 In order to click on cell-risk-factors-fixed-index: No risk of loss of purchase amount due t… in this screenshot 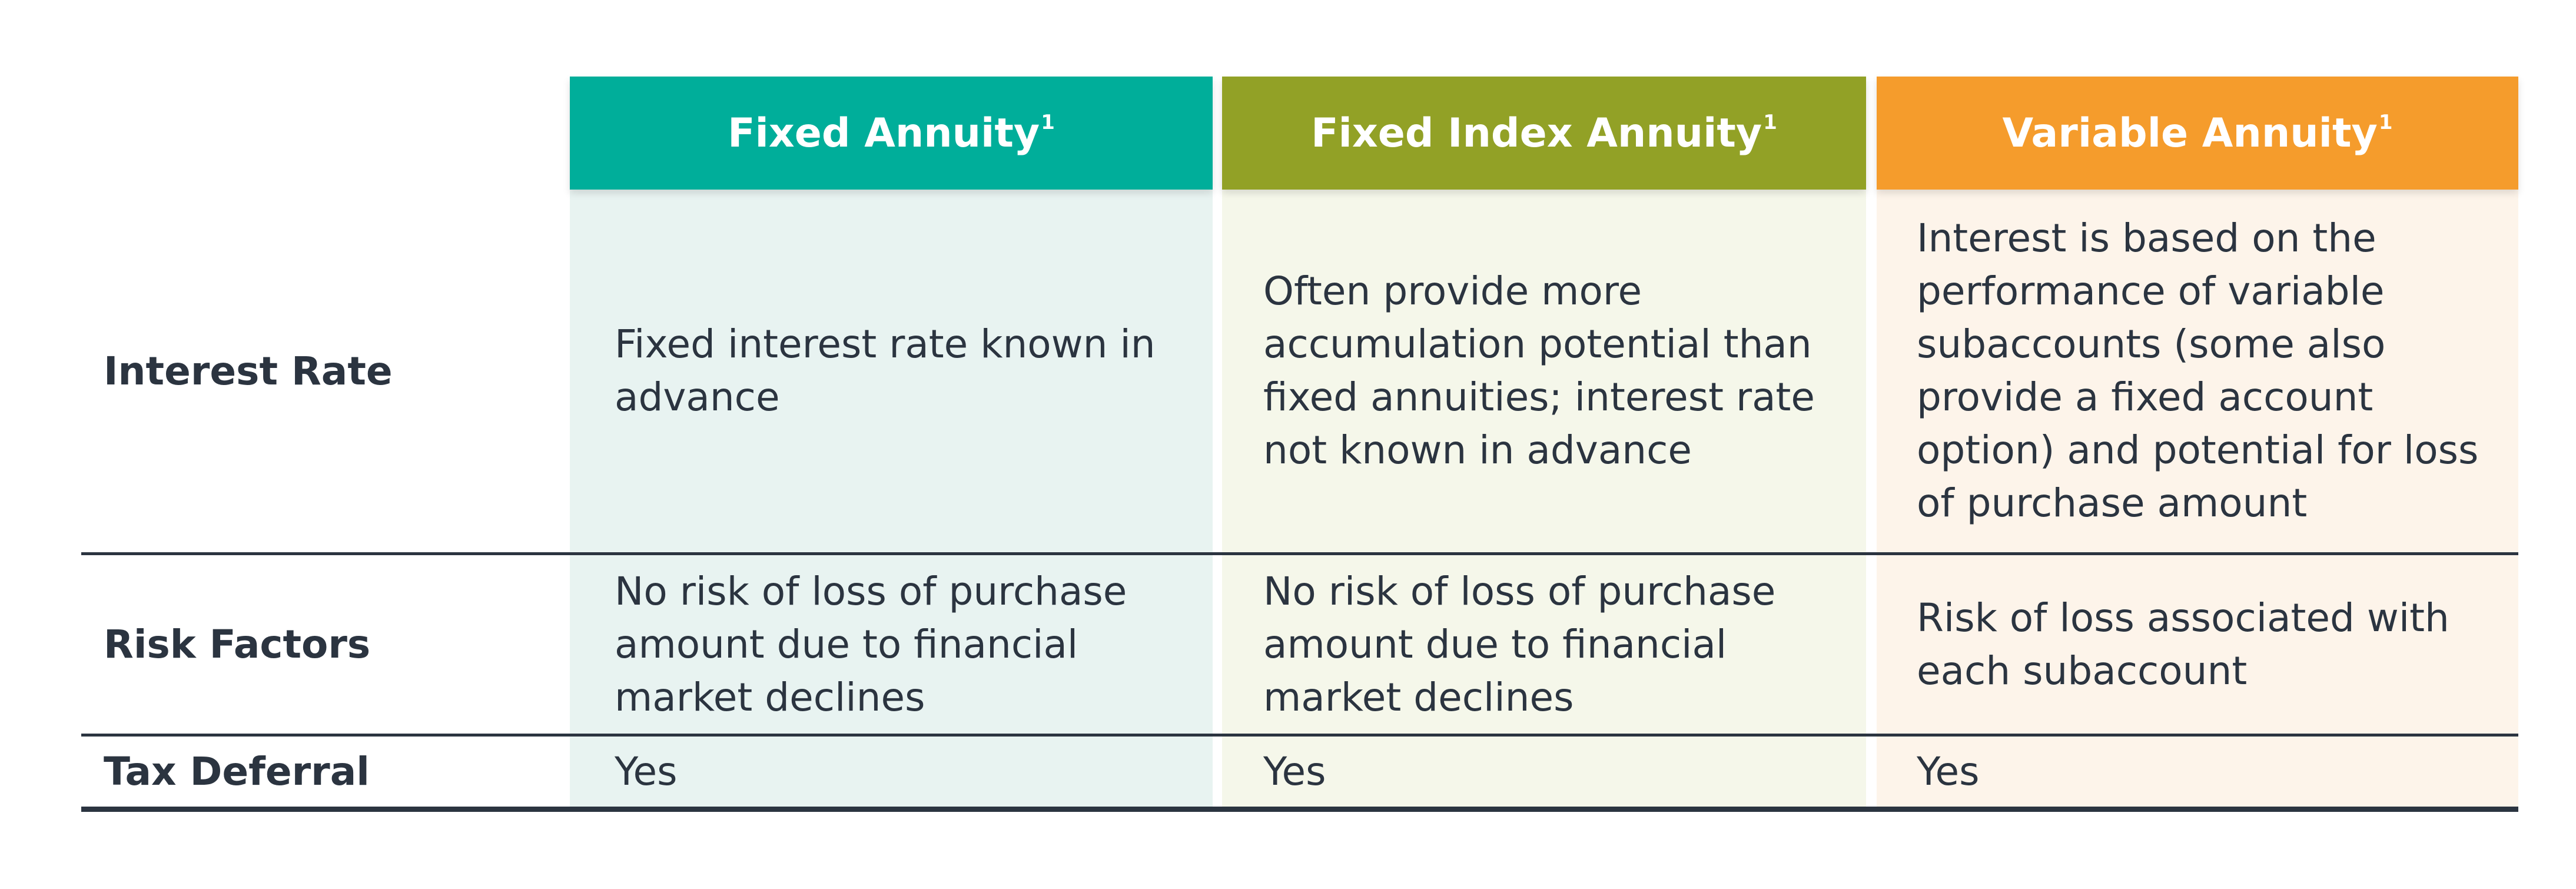, I will do `click(1557, 644)`.